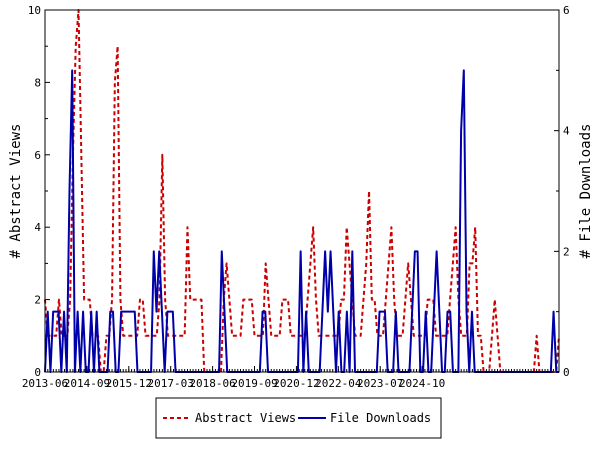 The height and width of the screenshot is (450, 600). Describe the element at coordinates (37, 227) in the screenshot. I see `y-left-tick-label: 4` at that location.